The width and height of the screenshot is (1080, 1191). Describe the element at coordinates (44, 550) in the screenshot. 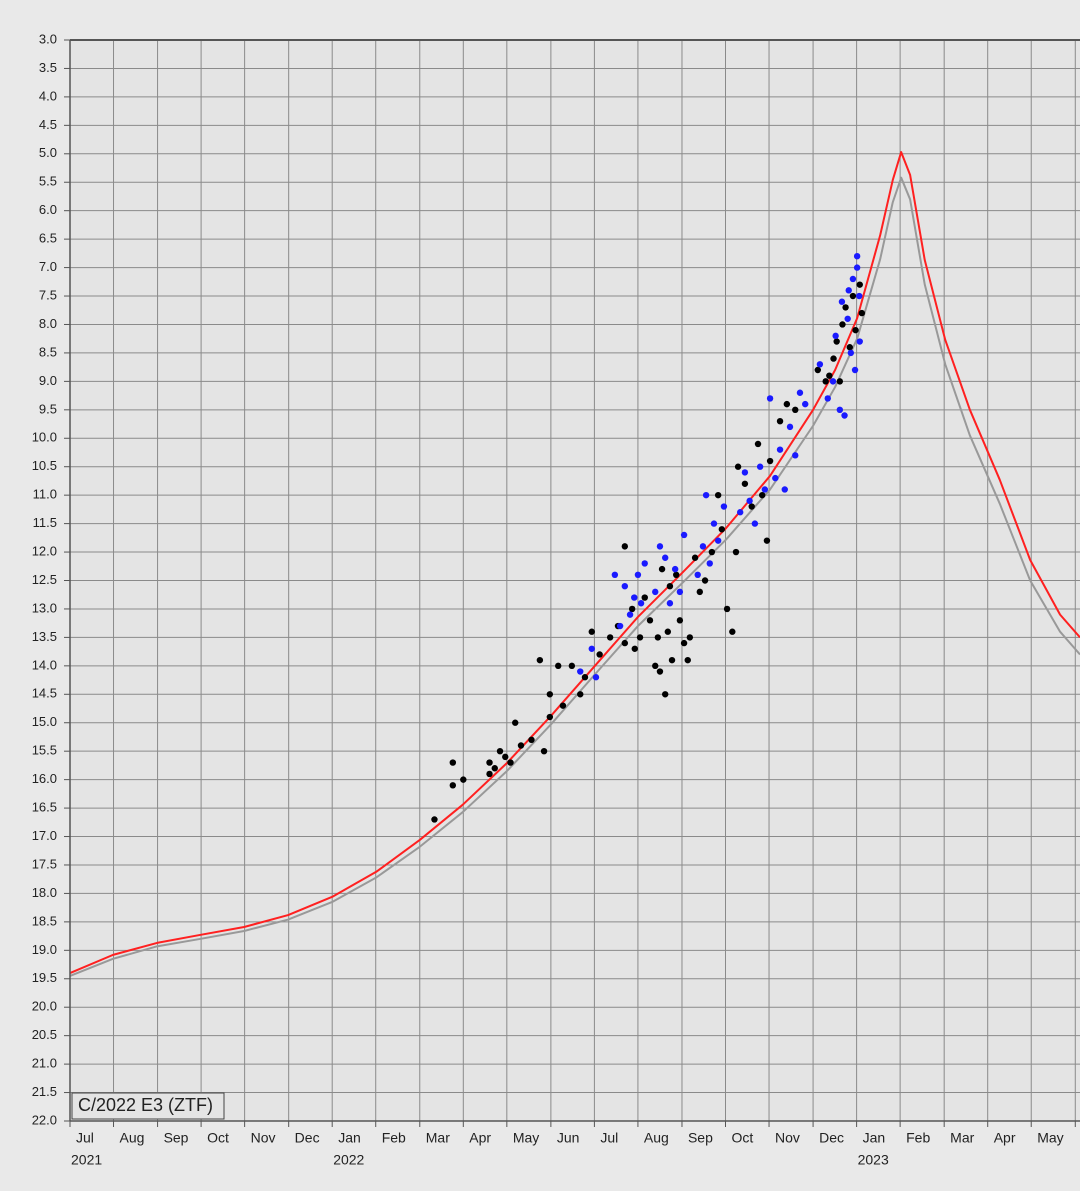

I see `y-tick-label: 12.0` at that location.